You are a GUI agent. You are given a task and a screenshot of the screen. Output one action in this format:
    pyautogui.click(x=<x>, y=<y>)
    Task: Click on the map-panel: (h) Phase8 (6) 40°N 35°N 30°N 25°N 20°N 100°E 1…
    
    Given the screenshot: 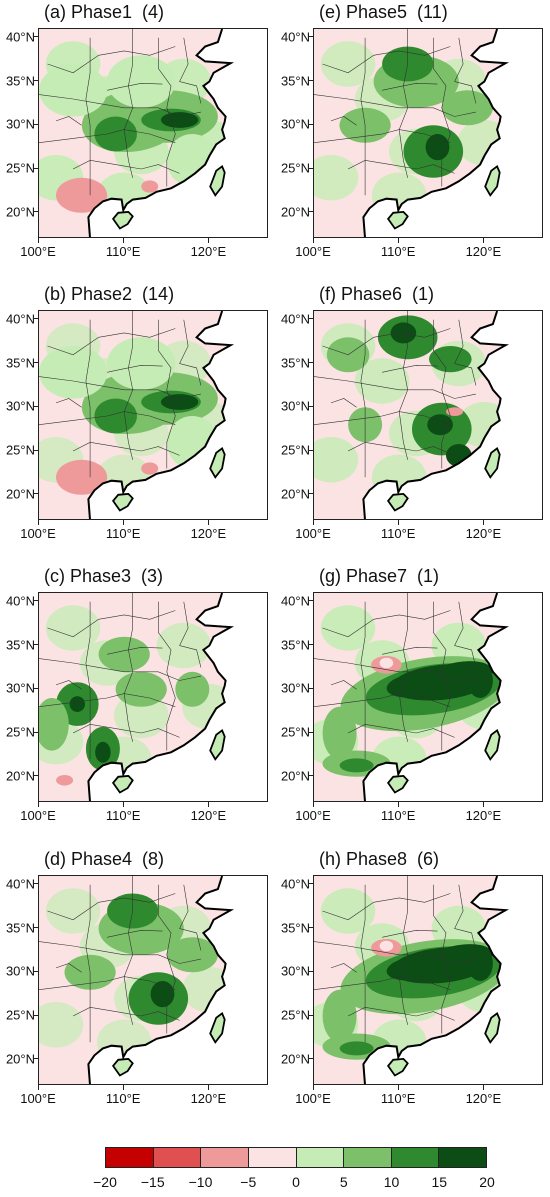 What is the action you would take?
    pyautogui.click(x=412, y=988)
    